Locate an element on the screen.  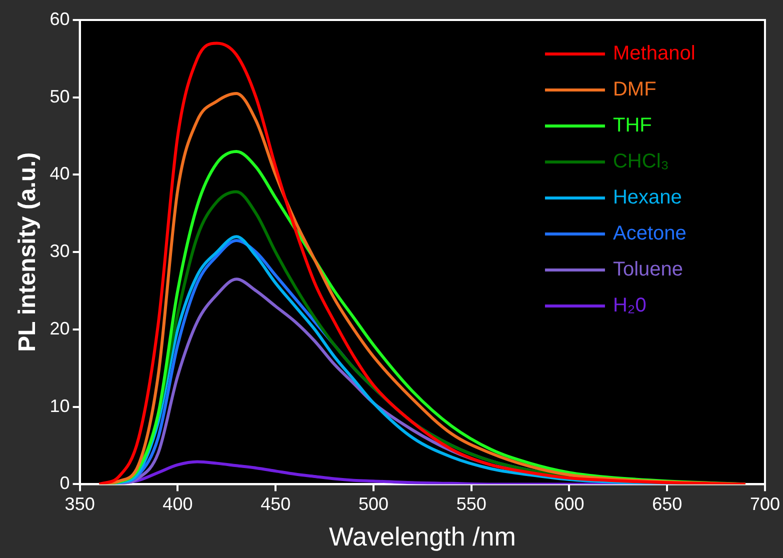
y-tick-label: 10 is located at coordinates (60, 406).